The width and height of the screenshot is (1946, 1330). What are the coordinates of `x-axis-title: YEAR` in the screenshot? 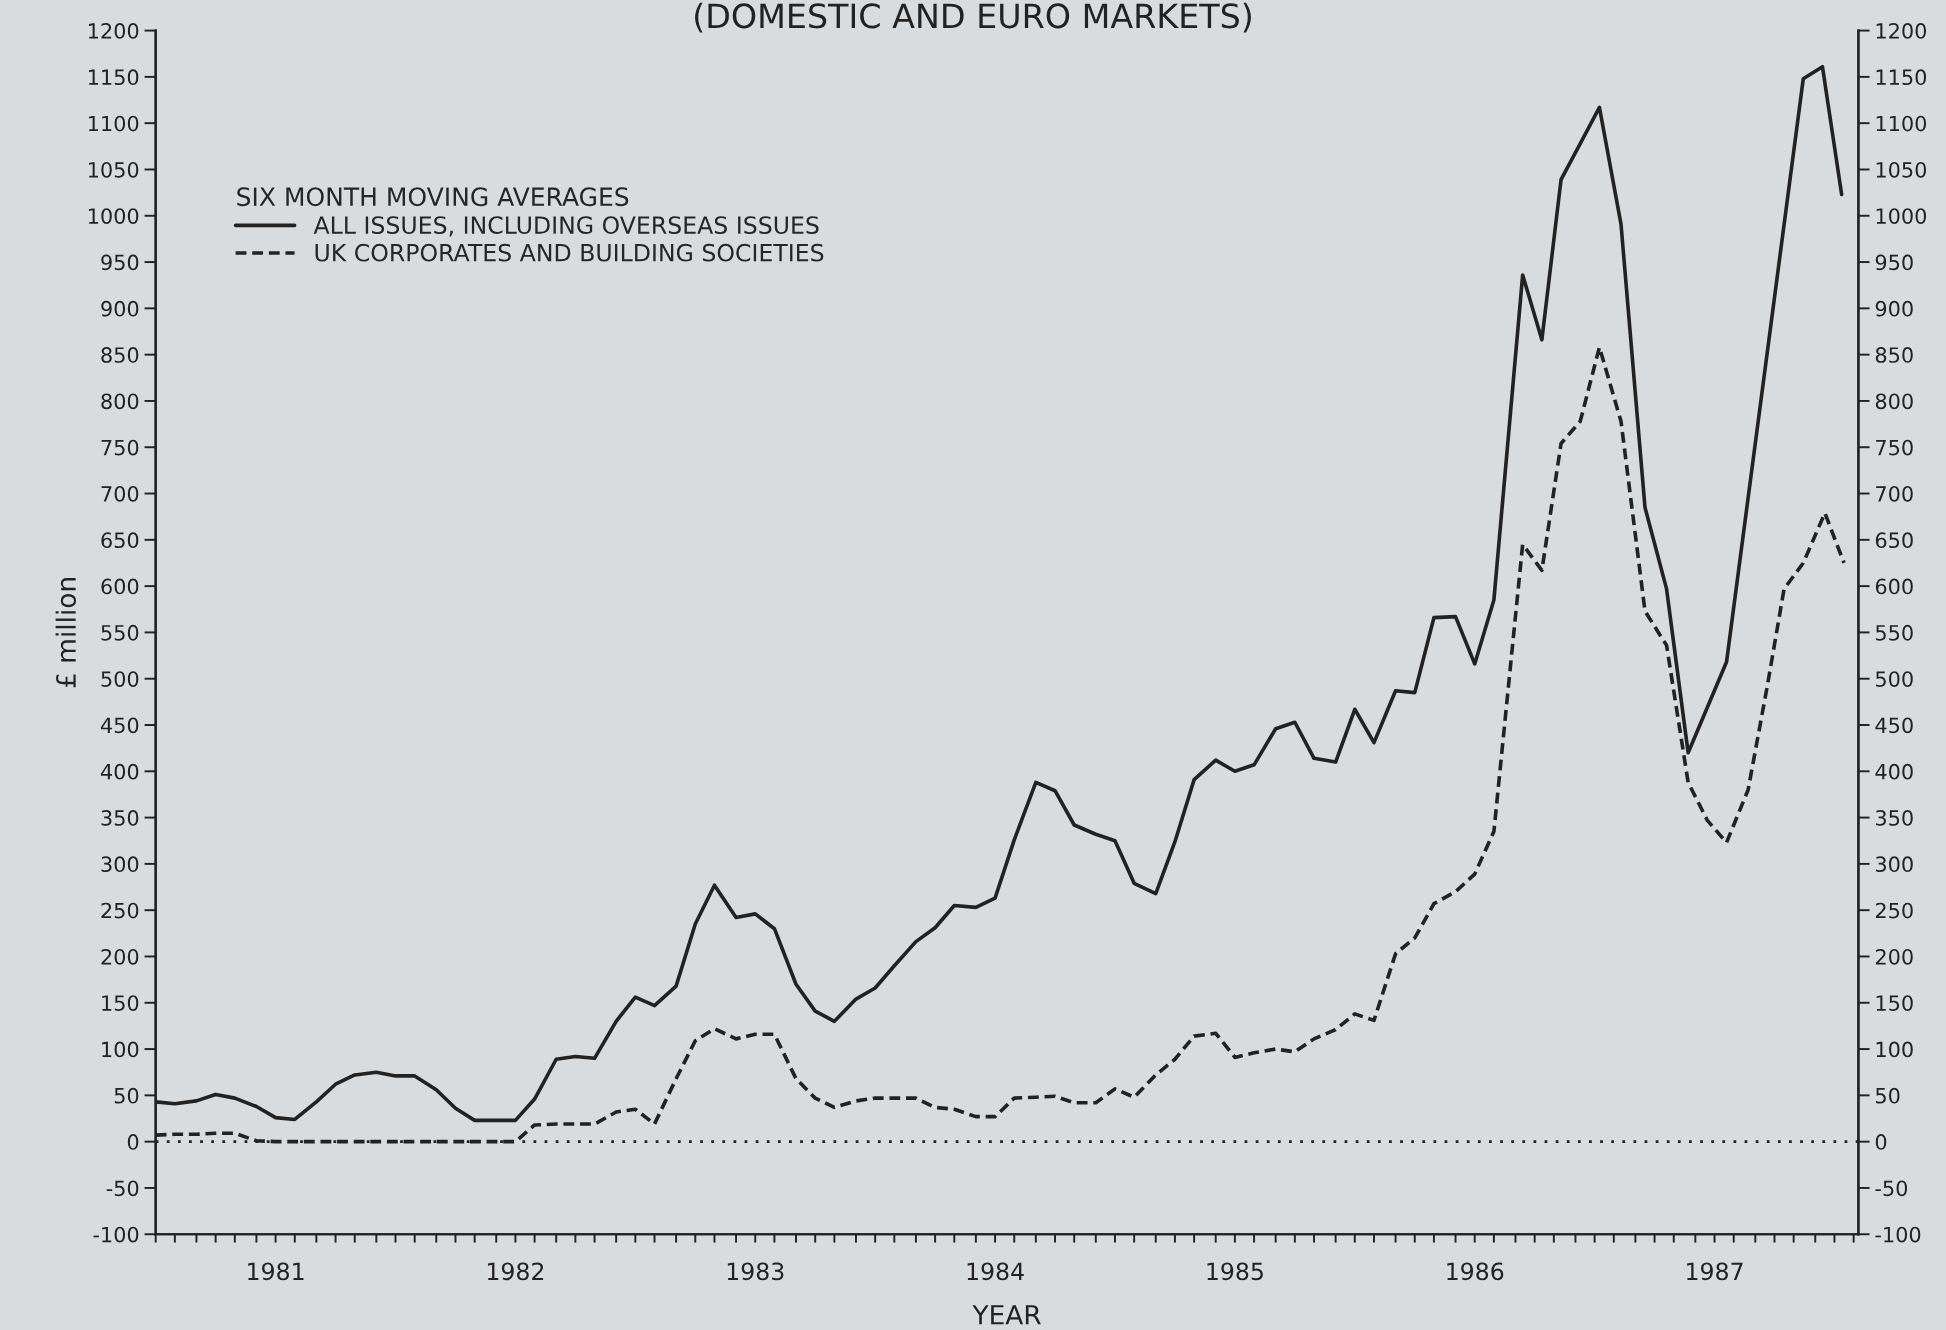 It's located at (1006, 1315).